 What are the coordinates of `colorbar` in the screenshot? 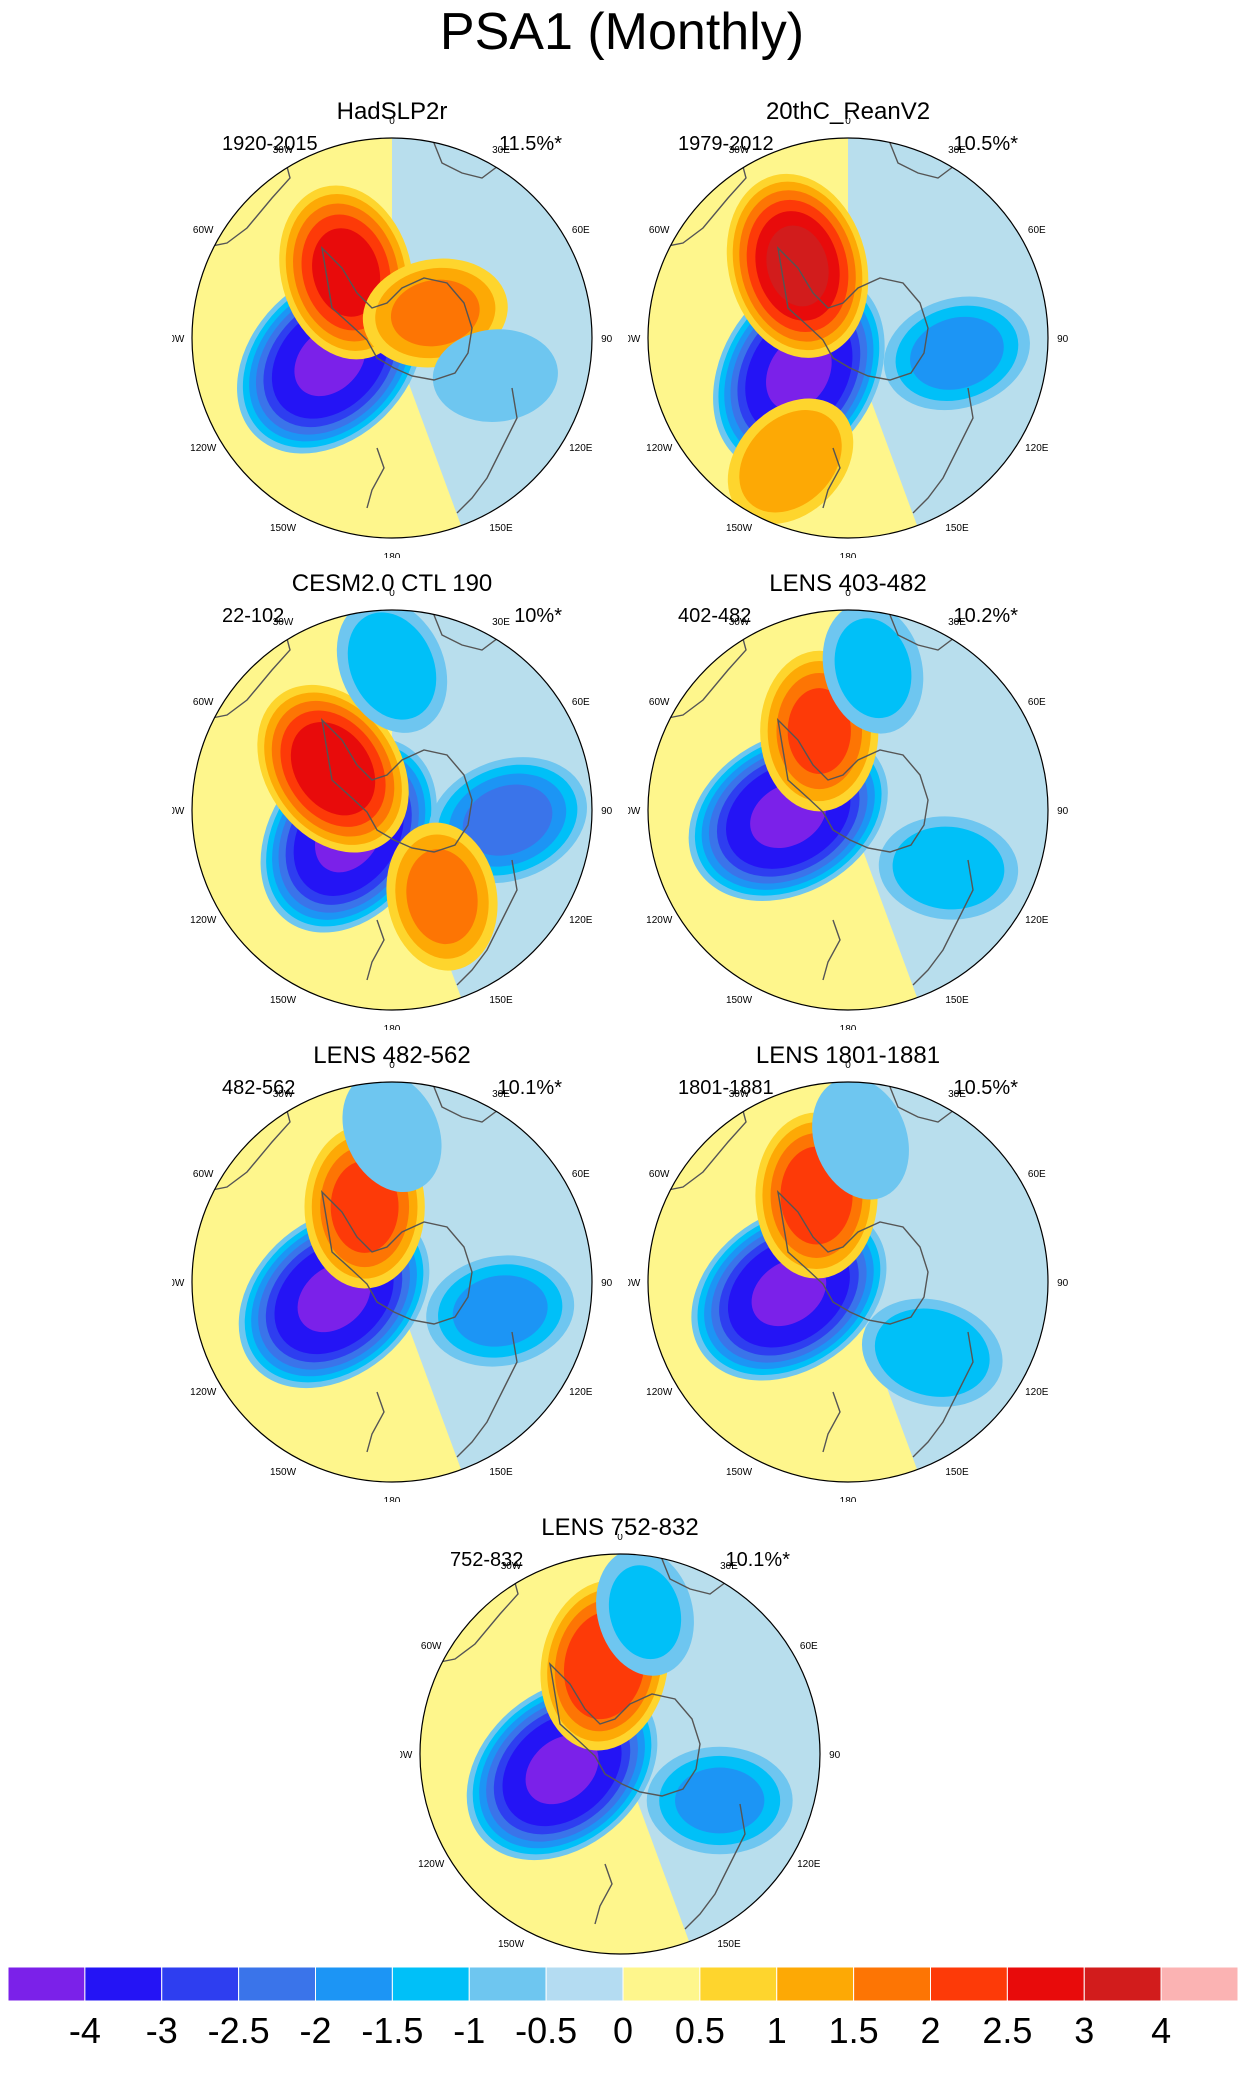 It's located at (623, 1984).